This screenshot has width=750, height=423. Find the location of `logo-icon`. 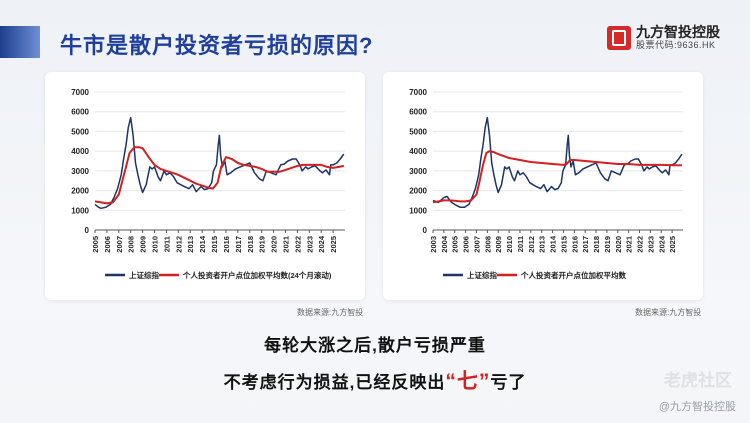

logo-icon is located at coordinates (619, 37).